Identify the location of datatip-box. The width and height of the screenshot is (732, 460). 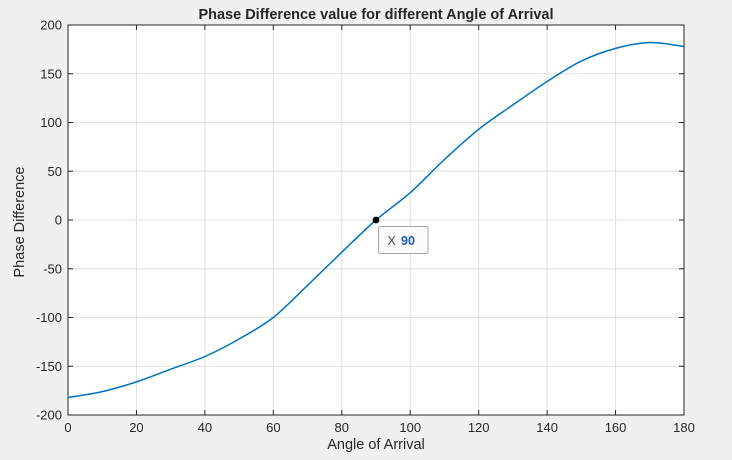
(403, 240).